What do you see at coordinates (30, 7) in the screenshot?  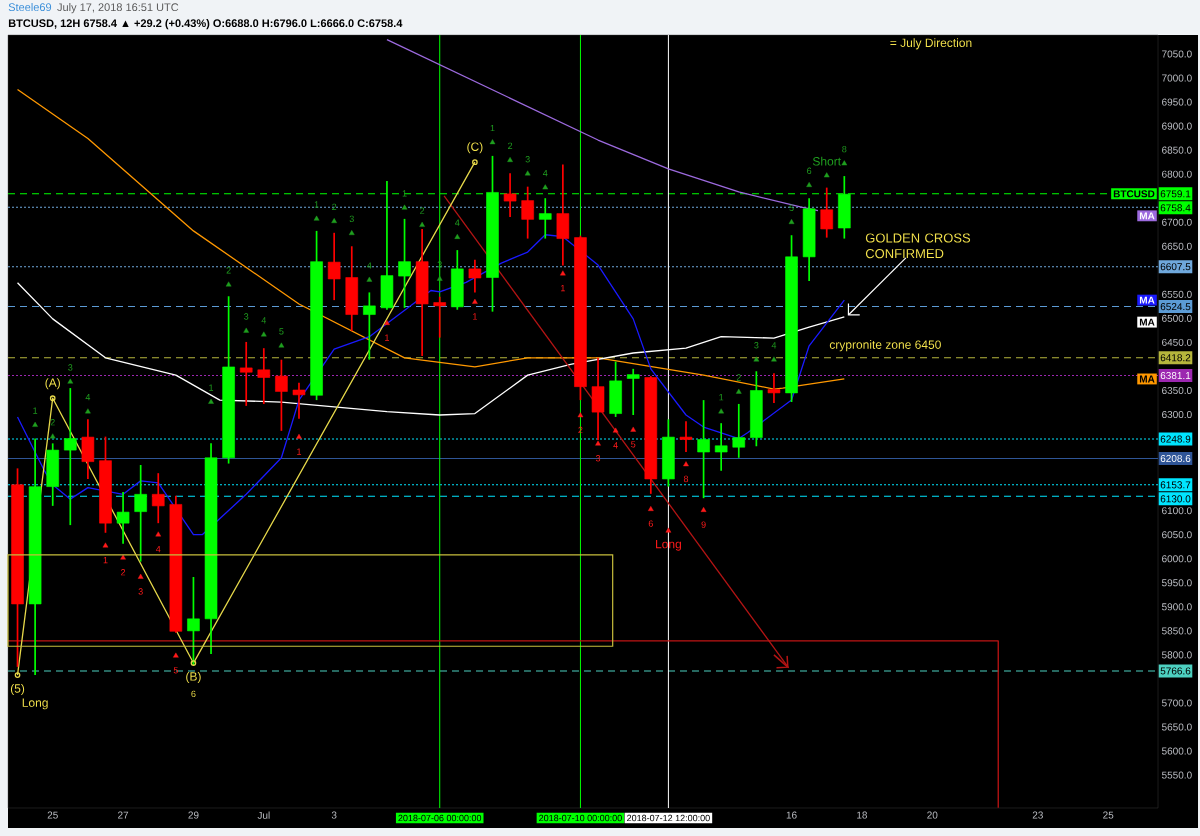 I see `text: Steele69` at bounding box center [30, 7].